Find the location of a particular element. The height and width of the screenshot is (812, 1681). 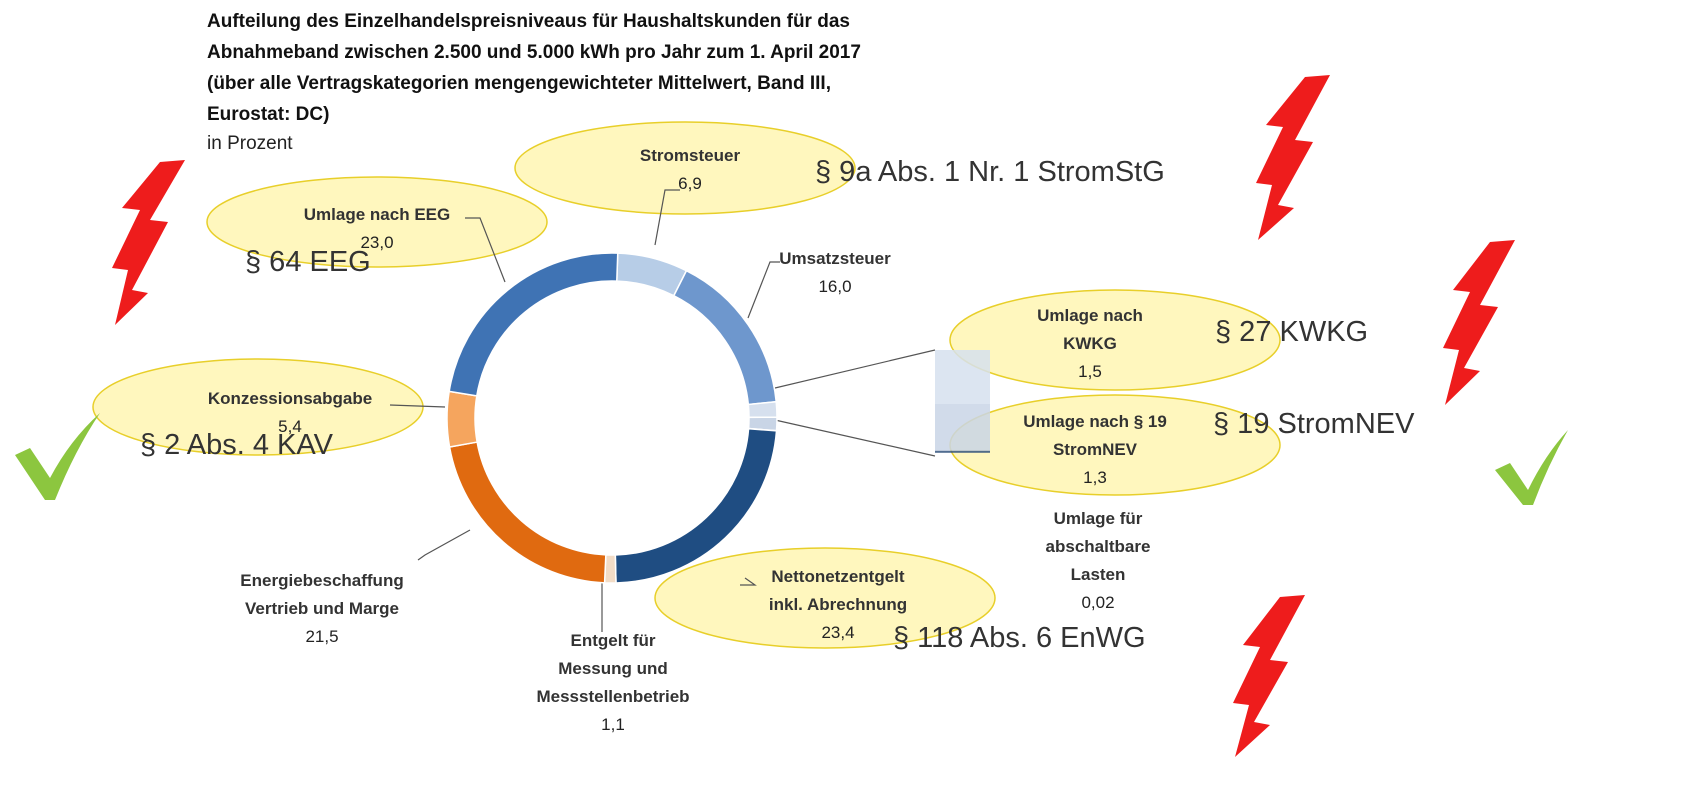

value-label: 1,5 is located at coordinates (1090, 371).